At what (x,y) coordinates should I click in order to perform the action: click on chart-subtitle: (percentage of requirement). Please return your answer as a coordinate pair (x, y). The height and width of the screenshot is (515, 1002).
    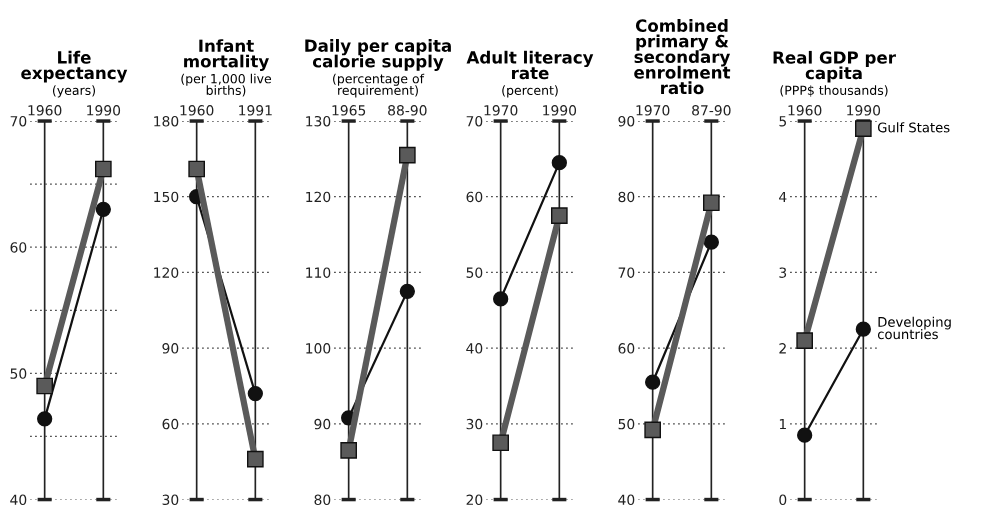
    Looking at the image, I should click on (379, 85).